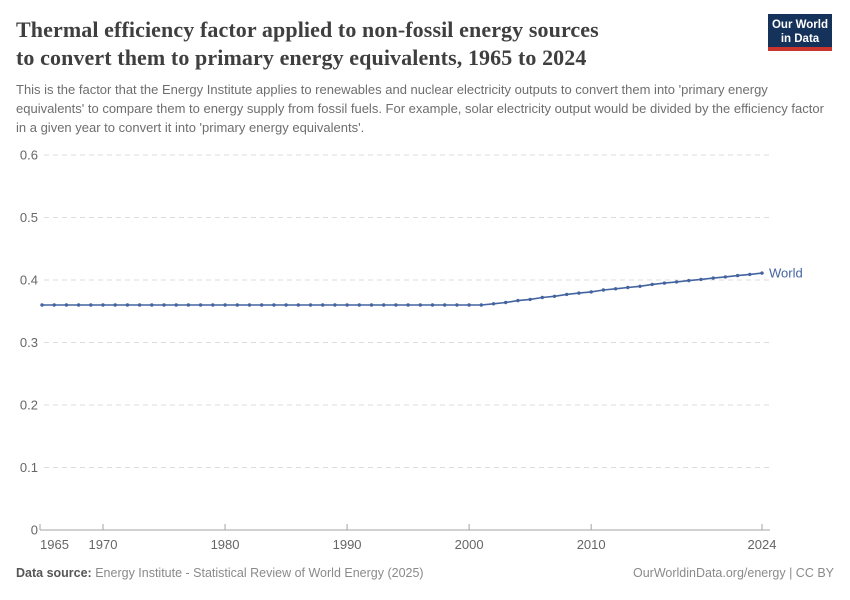 The height and width of the screenshot is (600, 850). I want to click on x-tick-label-1990: 1990, so click(347, 544).